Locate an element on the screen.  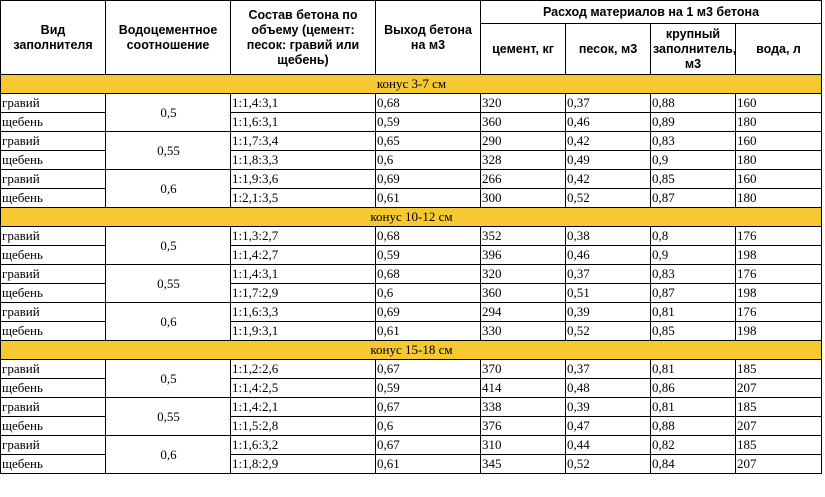
cement-cell: 396 is located at coordinates (523, 255).